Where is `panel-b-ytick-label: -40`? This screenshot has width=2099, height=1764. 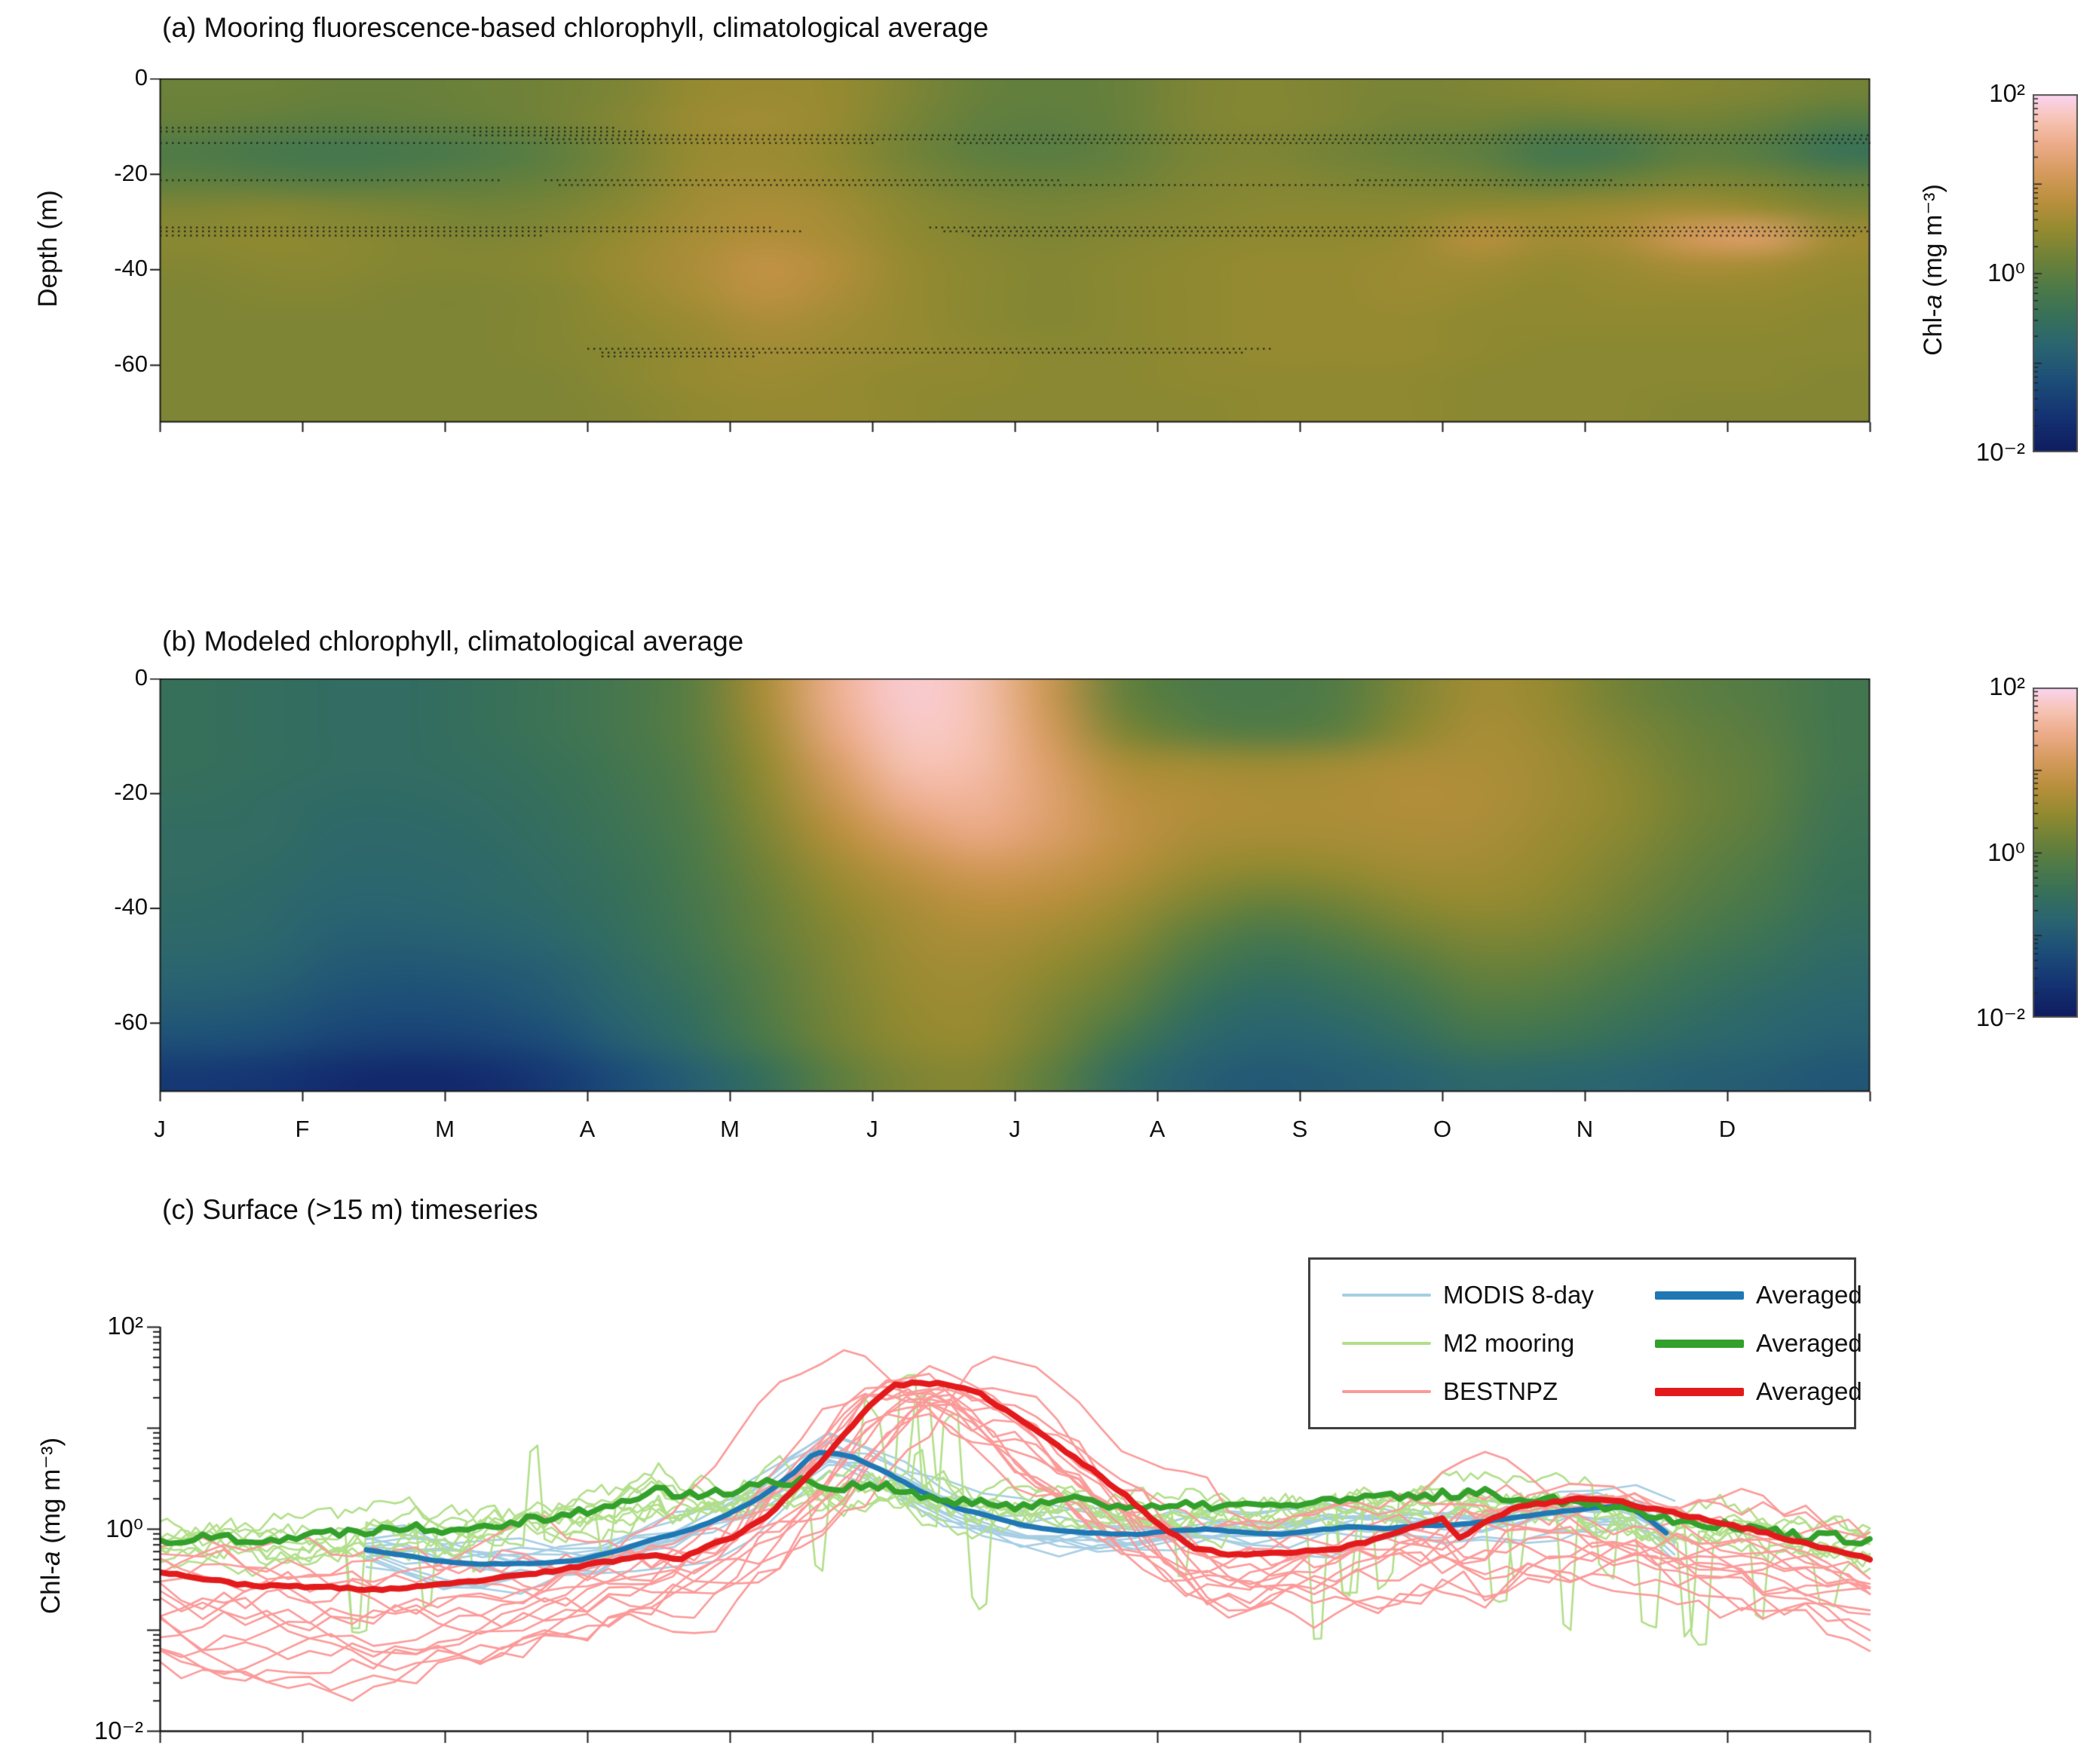
panel-b-ytick-label: -40 is located at coordinates (131, 906).